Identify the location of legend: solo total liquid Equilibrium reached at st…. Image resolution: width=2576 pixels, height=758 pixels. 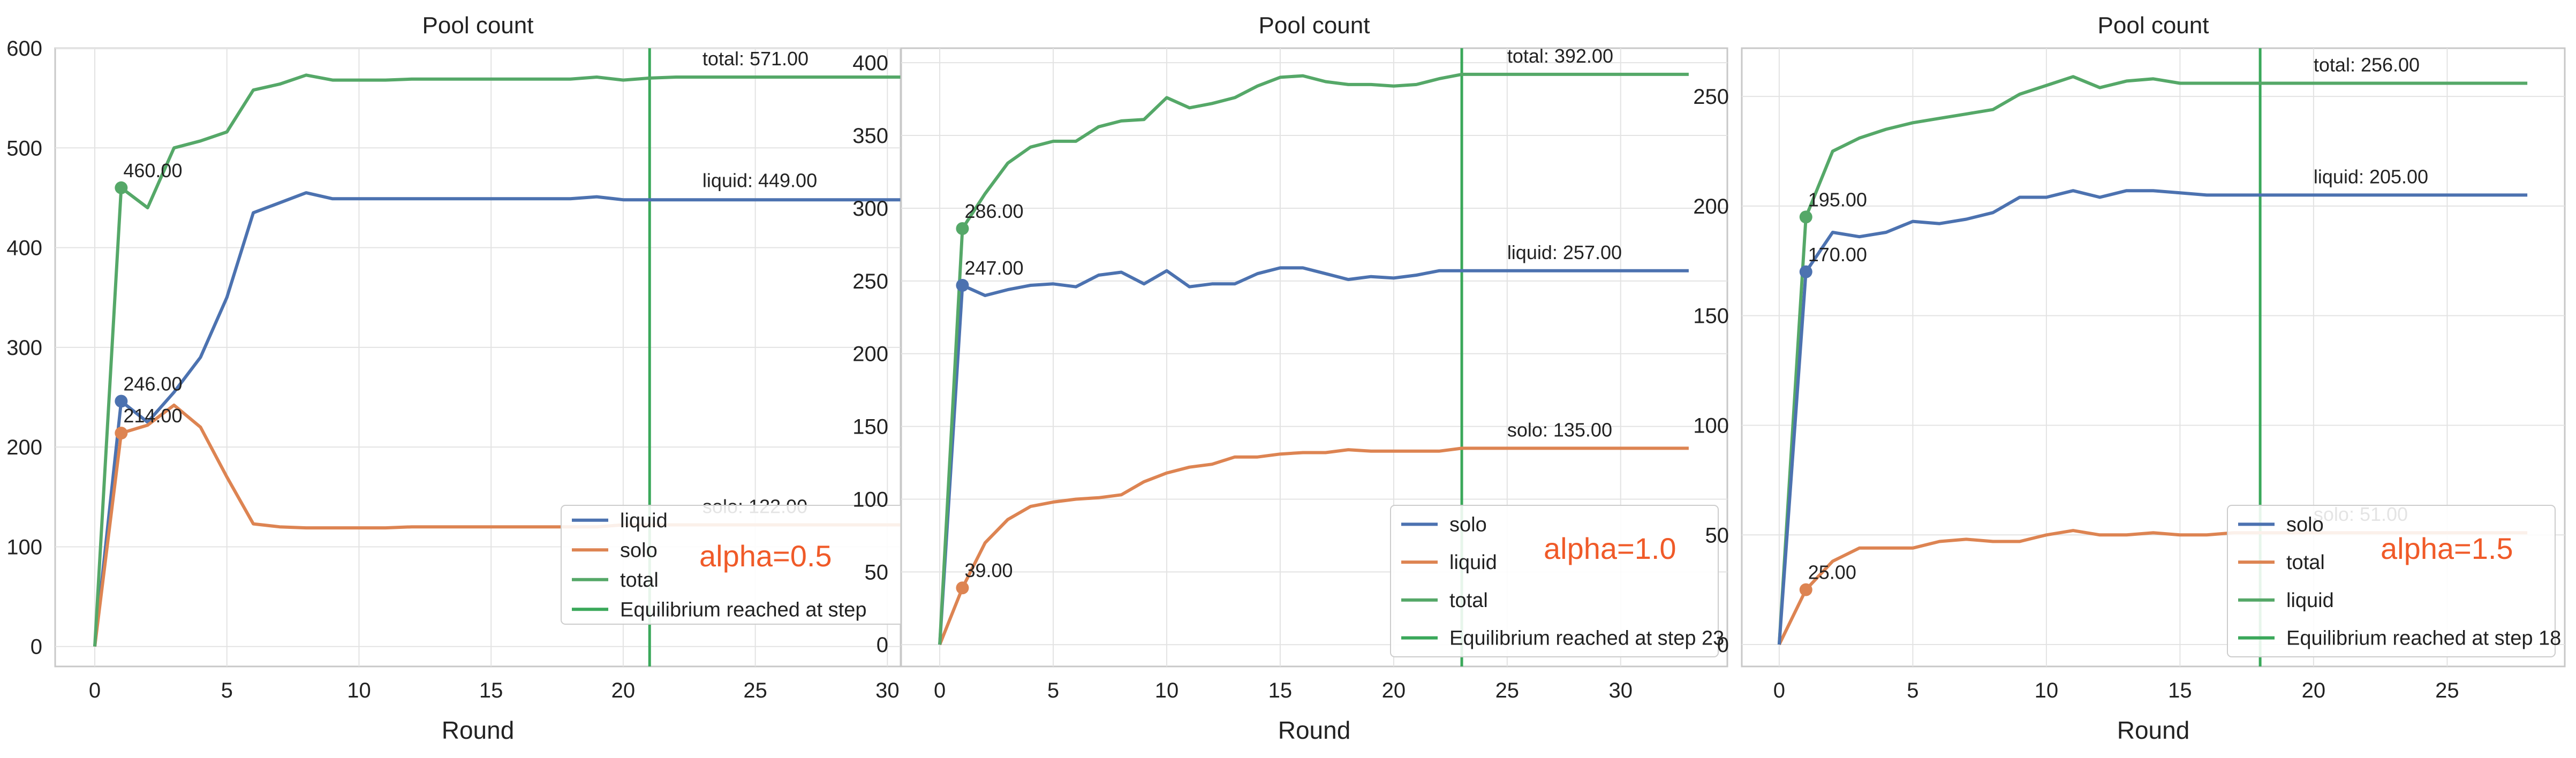
(2394, 581).